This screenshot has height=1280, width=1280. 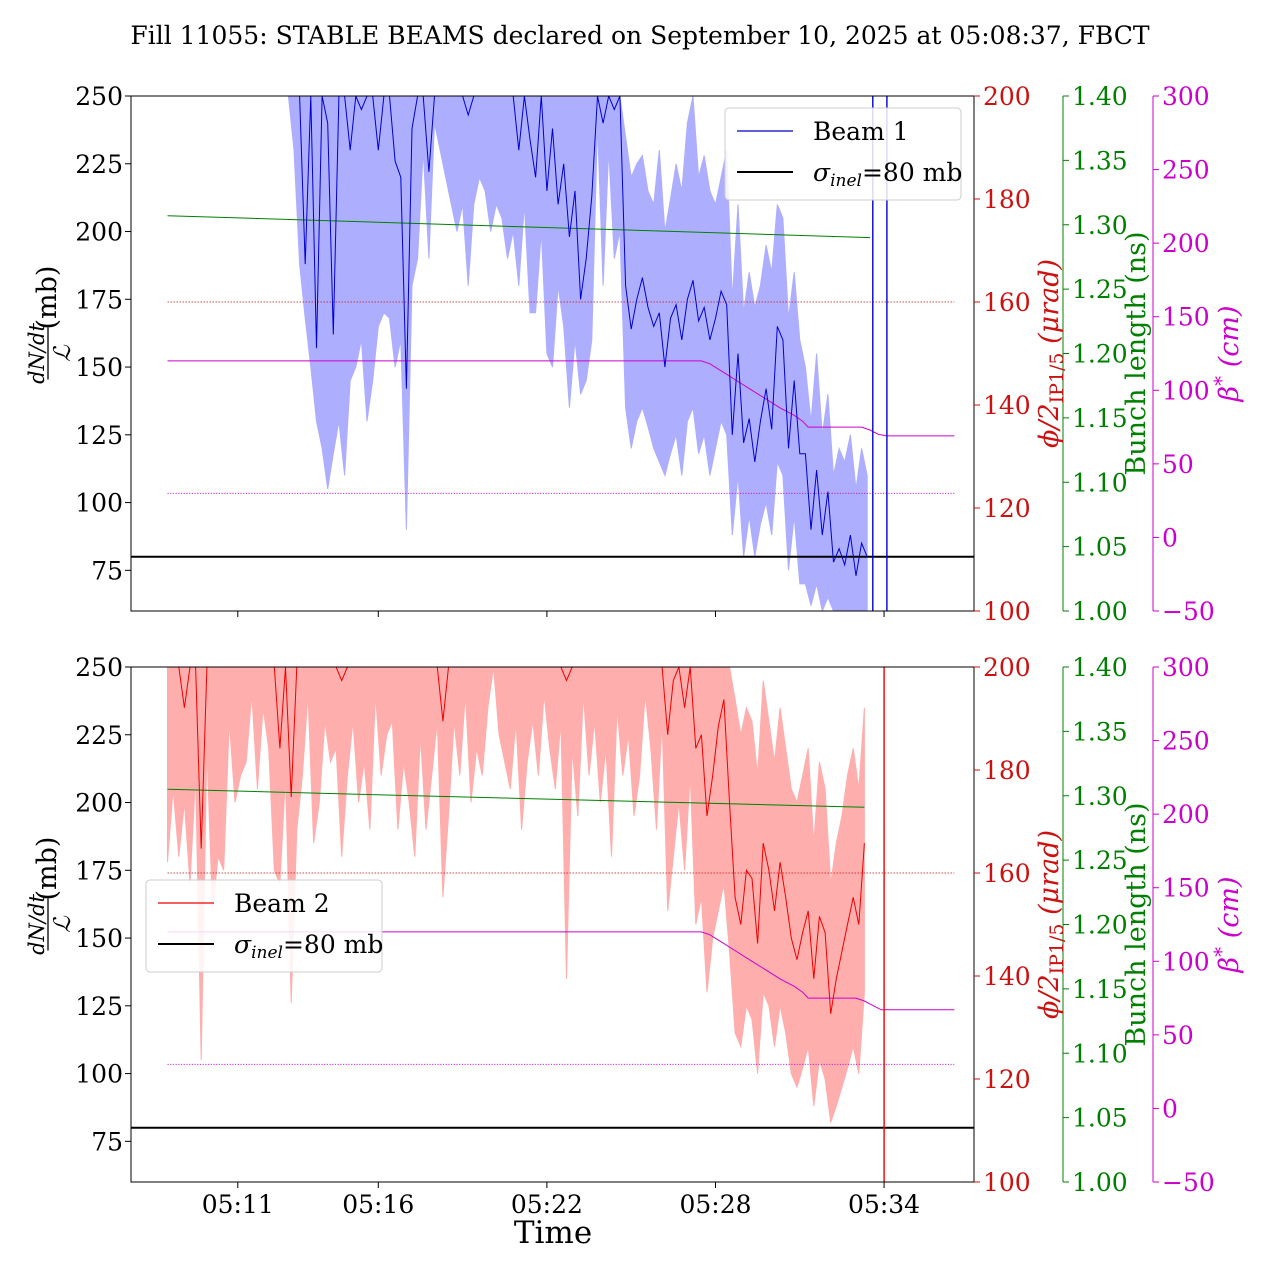 I want to click on bunch-length-tick-label: 1.35, so click(x=1100, y=160).